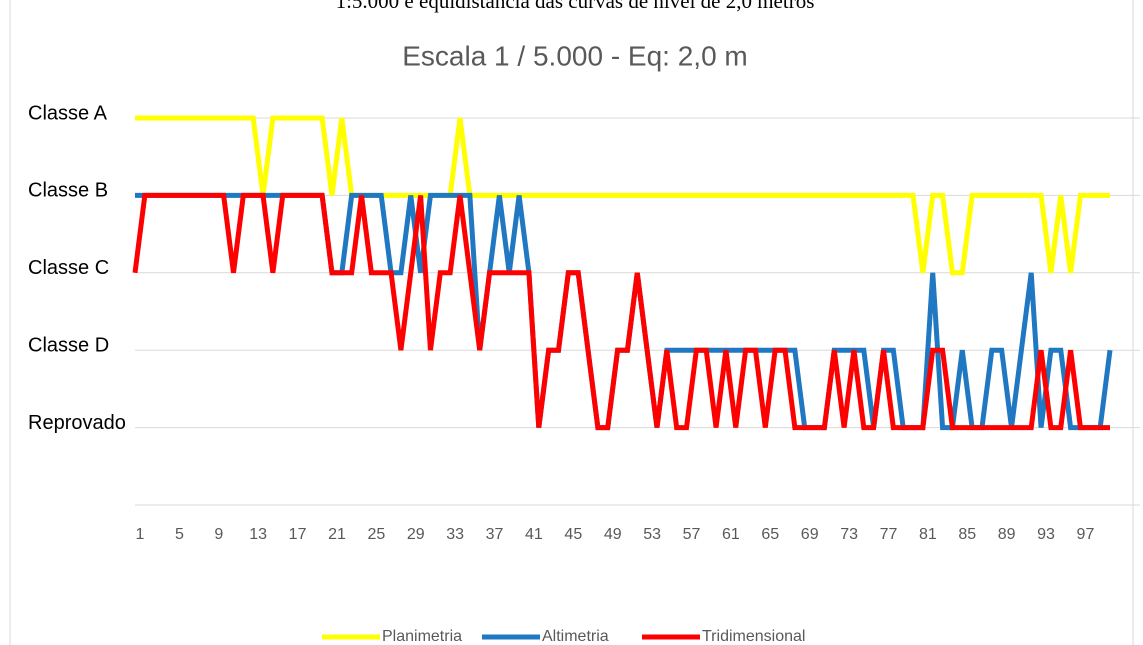  Describe the element at coordinates (889, 534) in the screenshot. I see `x-tick-label: 77` at that location.